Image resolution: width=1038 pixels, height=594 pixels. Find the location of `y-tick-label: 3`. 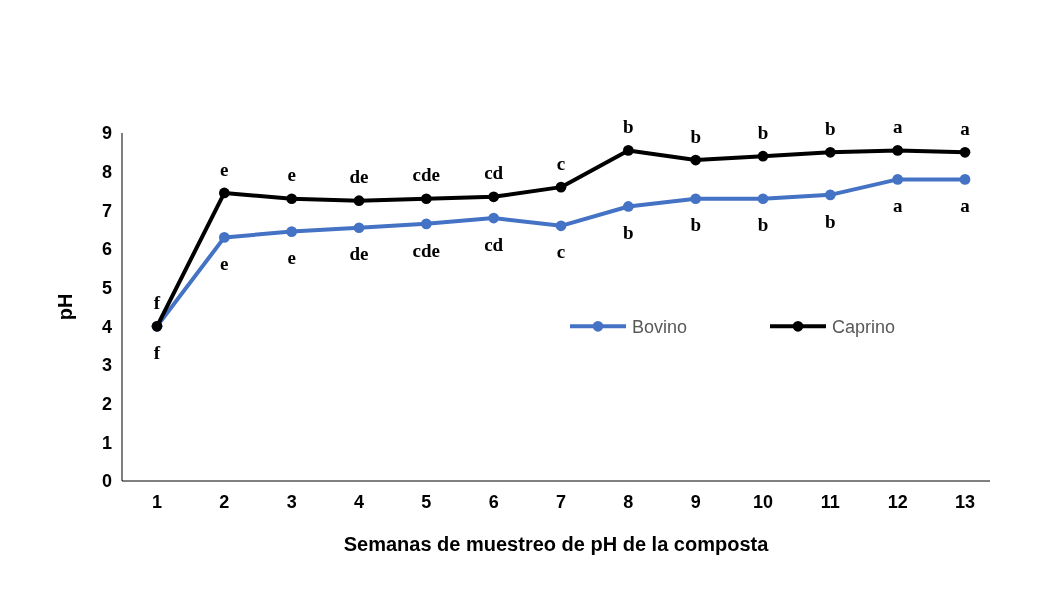

y-tick-label: 3 is located at coordinates (106, 365).